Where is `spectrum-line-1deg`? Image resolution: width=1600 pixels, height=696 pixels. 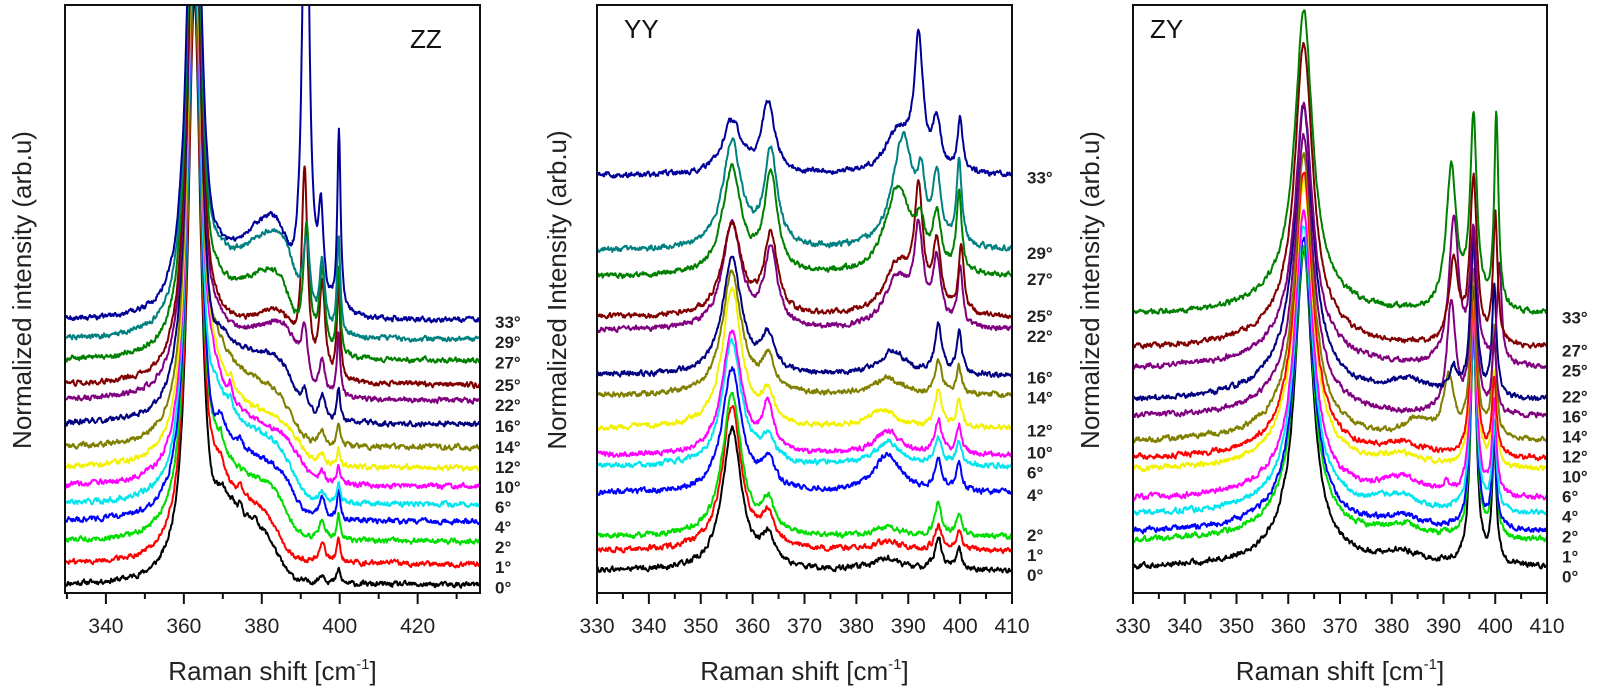
spectrum-line-1deg is located at coordinates (804, 479).